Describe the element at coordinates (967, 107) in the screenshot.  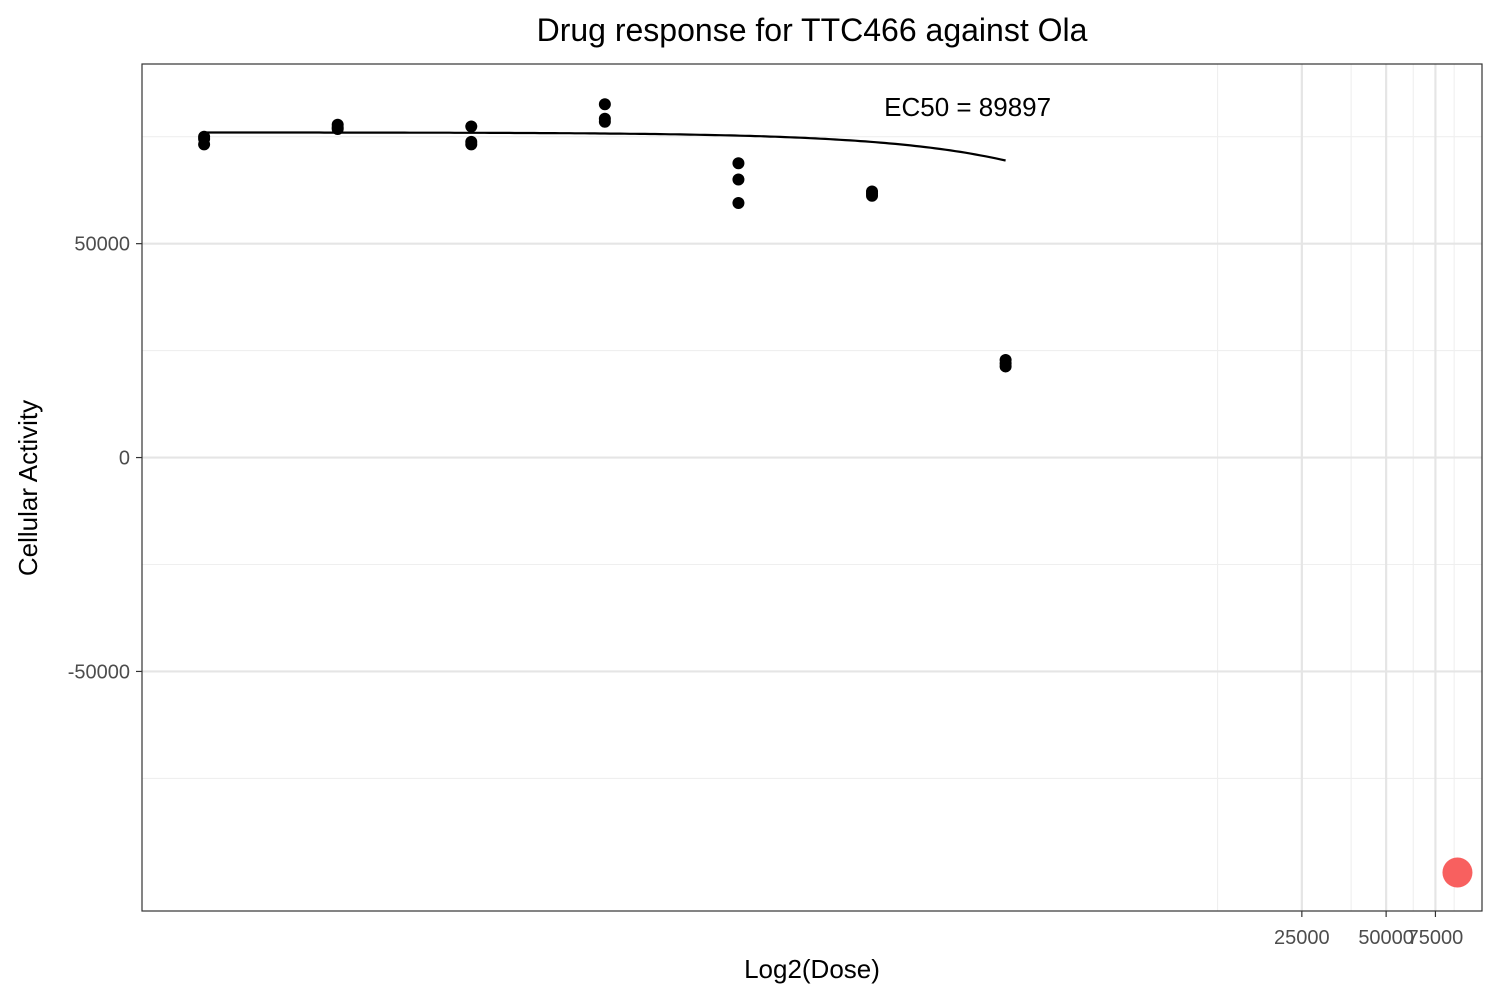
I see `ec50-annotation: EC50 = 89897` at that location.